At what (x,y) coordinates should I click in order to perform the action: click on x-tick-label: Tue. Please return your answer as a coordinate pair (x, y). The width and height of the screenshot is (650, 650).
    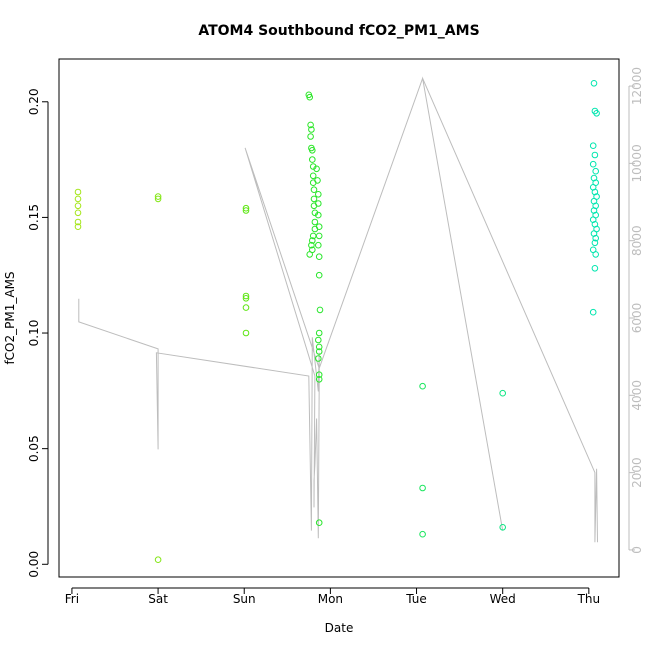
    Looking at the image, I should click on (416, 599).